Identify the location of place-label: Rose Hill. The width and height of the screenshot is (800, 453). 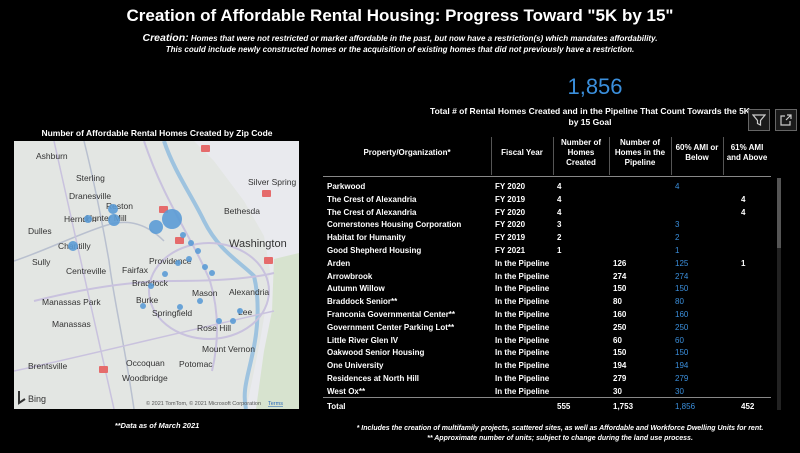
(214, 328).